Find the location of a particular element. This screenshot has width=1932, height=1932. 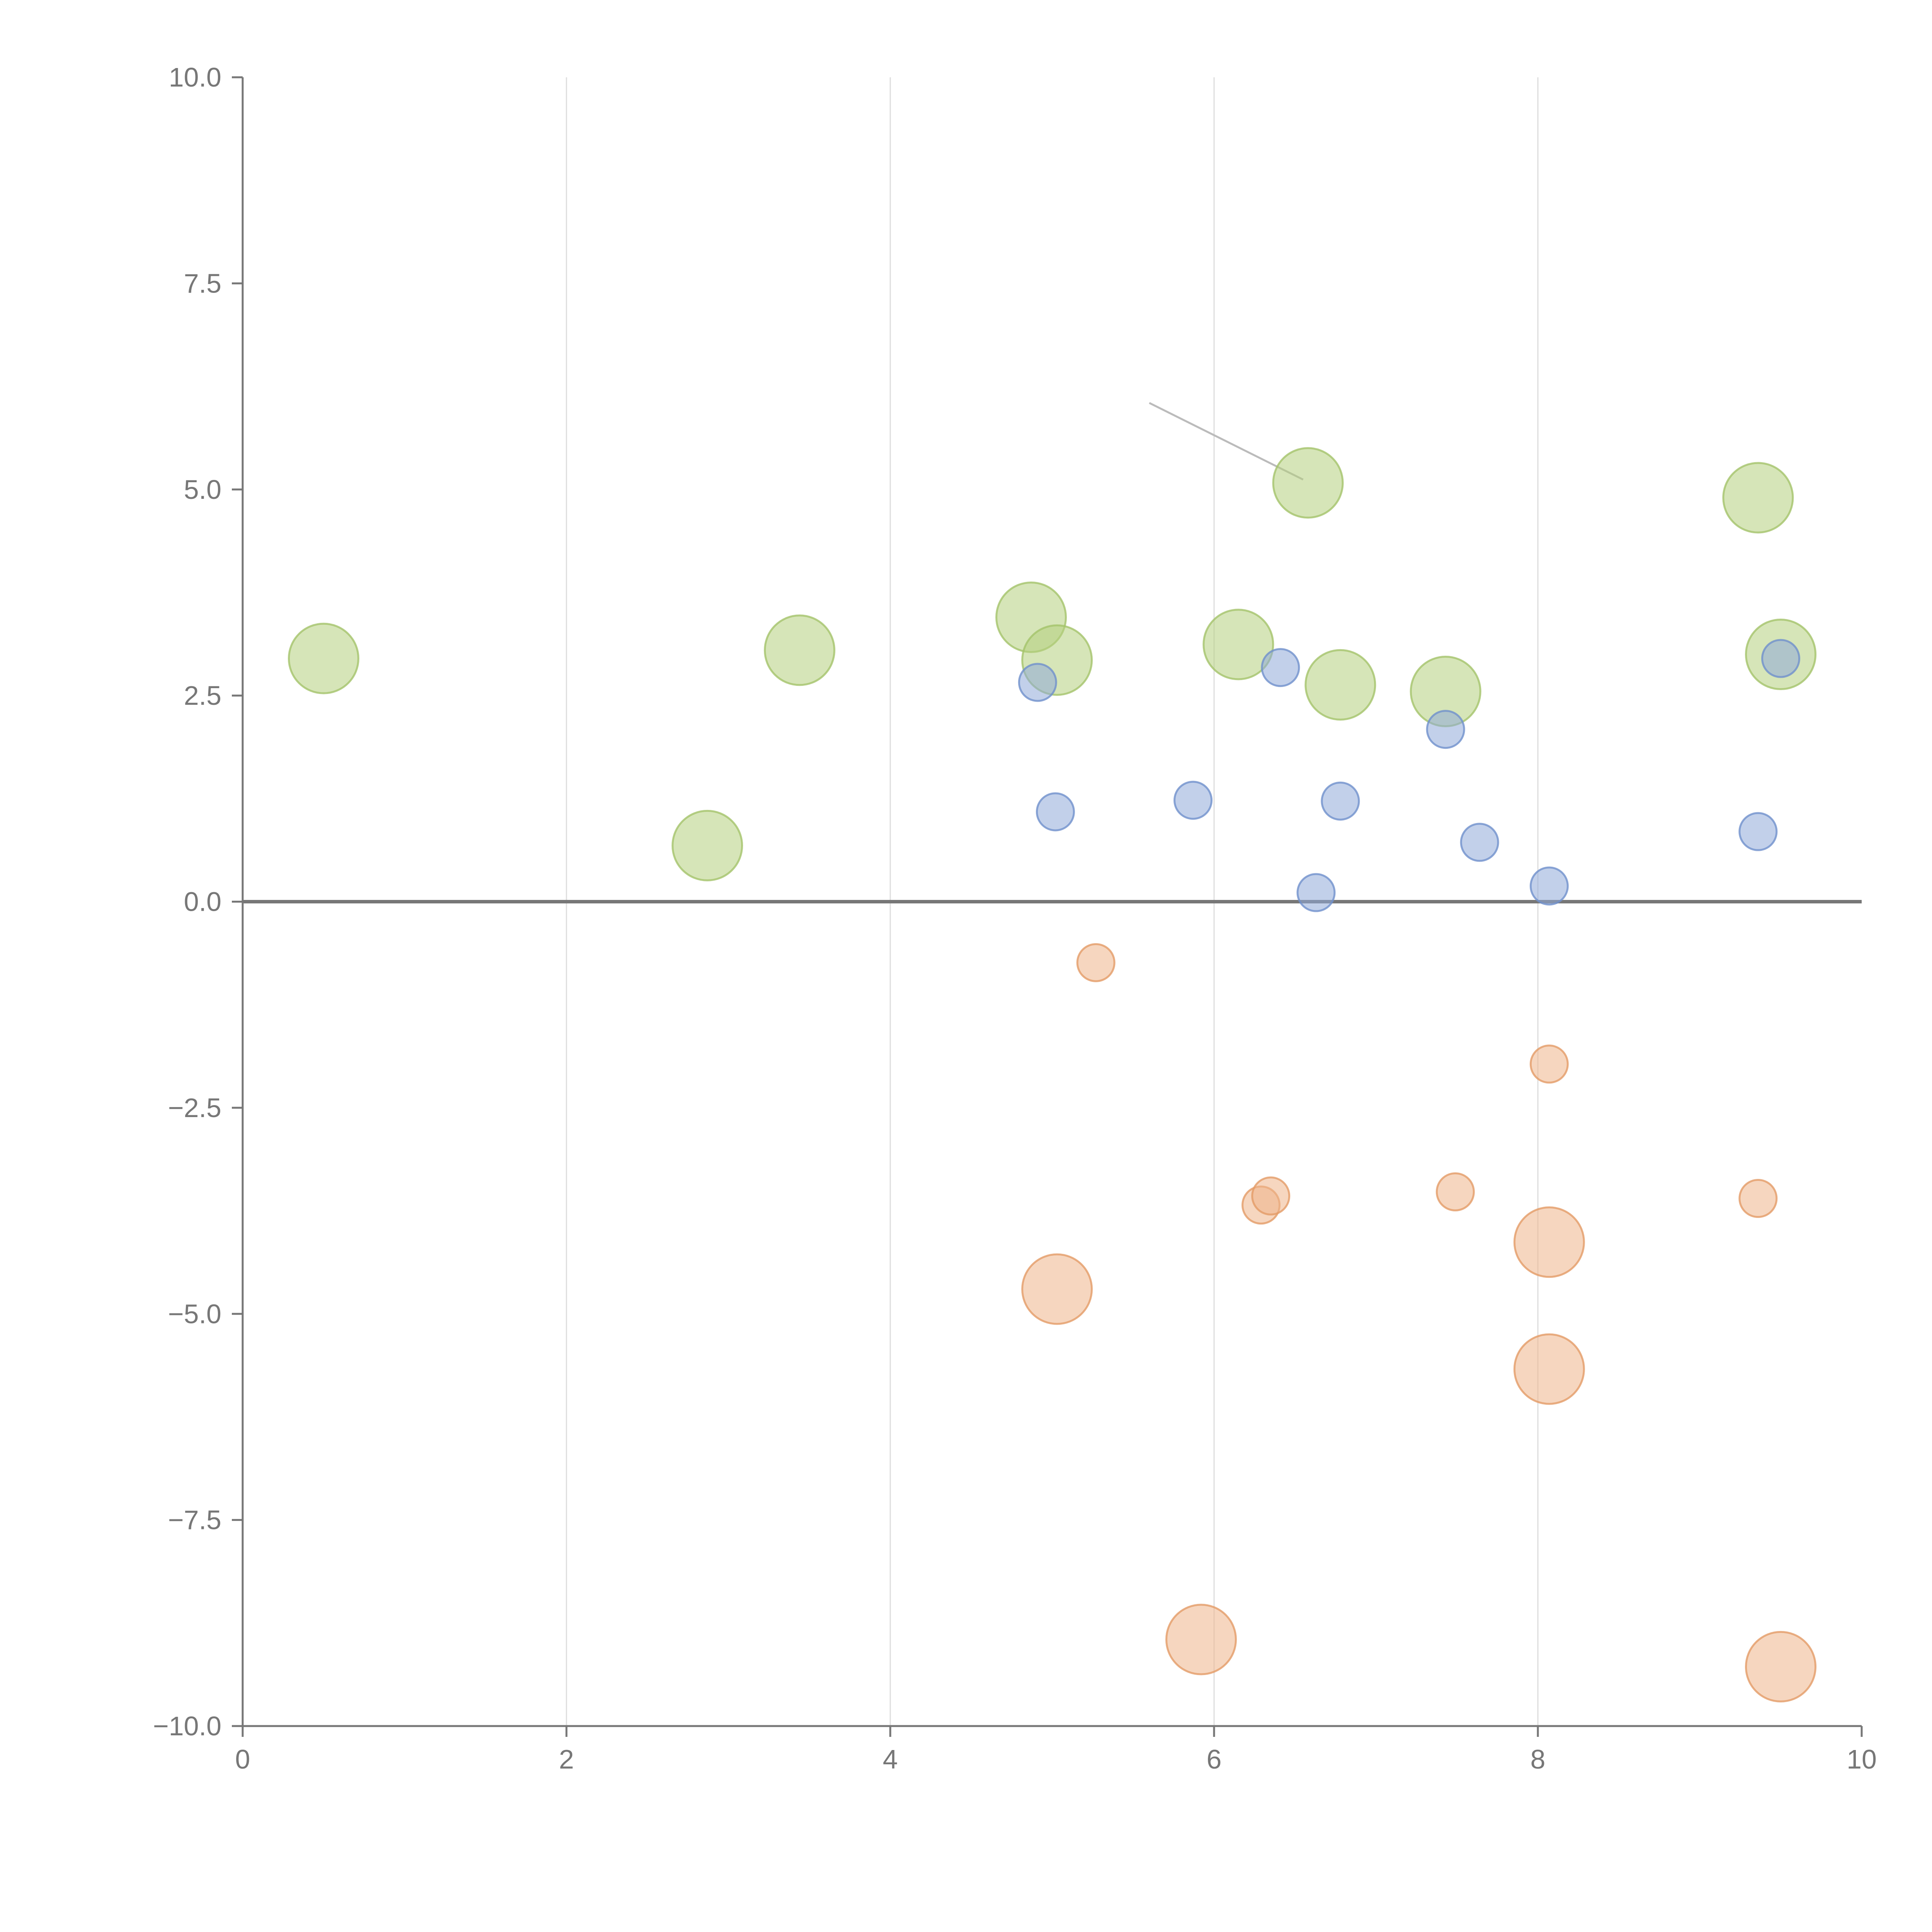

x-tick-label: 8 is located at coordinates (1539, 1759).